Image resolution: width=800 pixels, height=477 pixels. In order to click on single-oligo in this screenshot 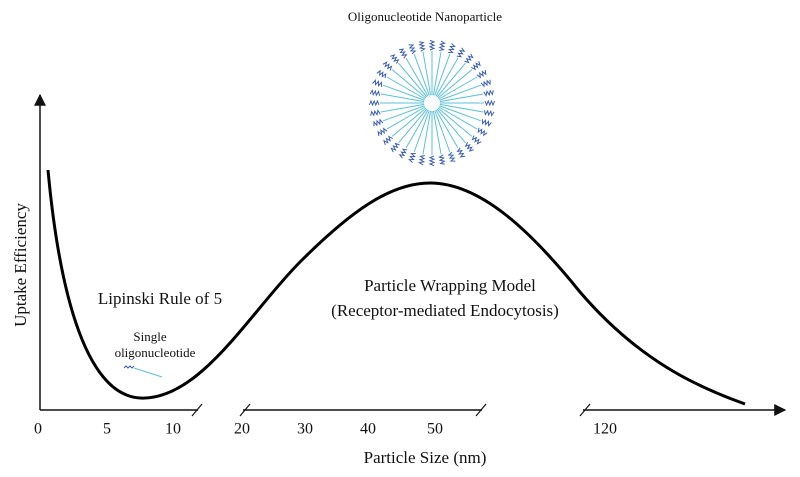, I will do `click(143, 371)`.